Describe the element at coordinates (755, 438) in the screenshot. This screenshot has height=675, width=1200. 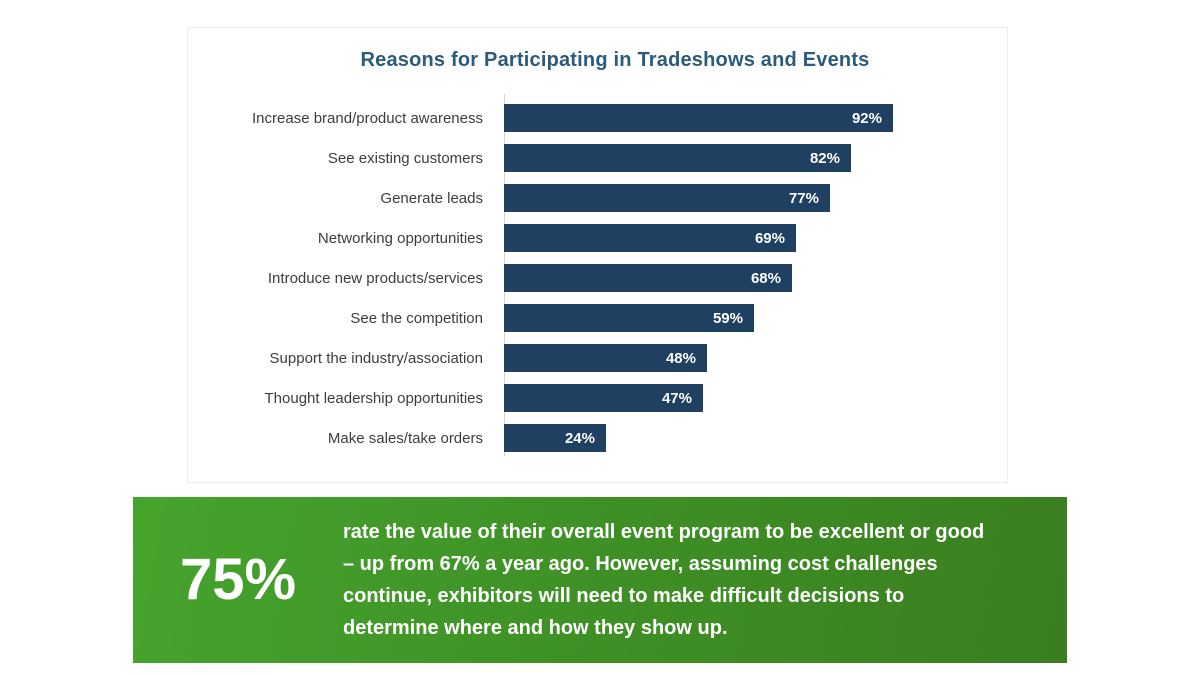
I see `bar-area: 24%` at that location.